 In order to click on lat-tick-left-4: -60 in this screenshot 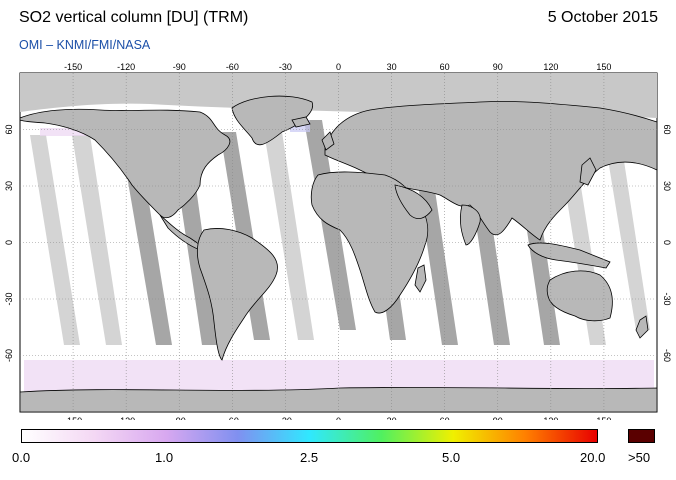, I will do `click(9, 355)`.